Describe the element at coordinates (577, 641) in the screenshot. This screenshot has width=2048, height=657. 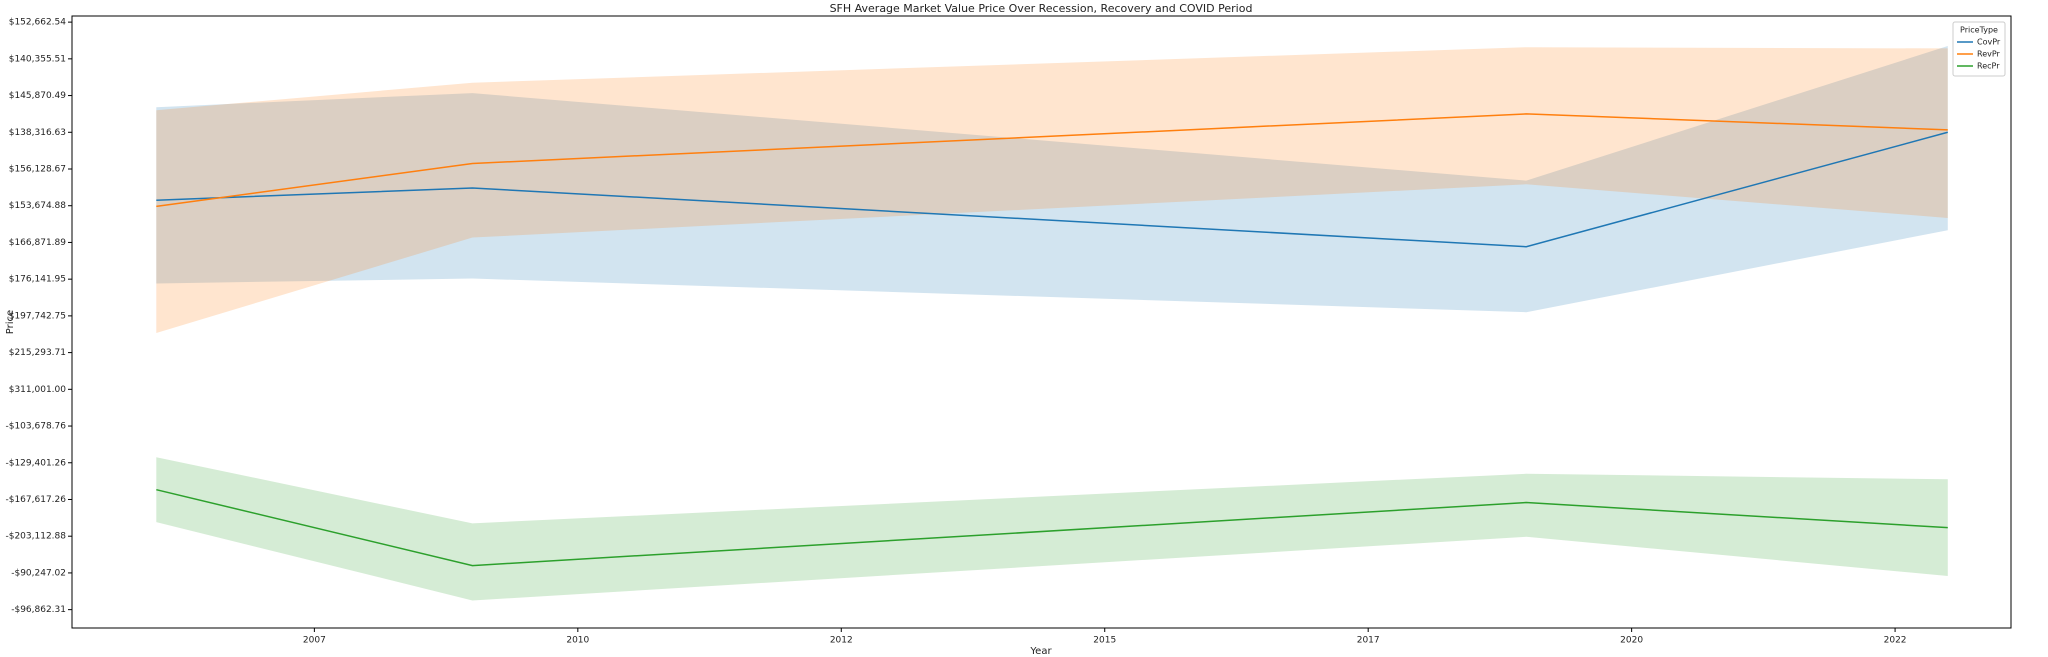
I see `x-tick-label: 2010` at that location.